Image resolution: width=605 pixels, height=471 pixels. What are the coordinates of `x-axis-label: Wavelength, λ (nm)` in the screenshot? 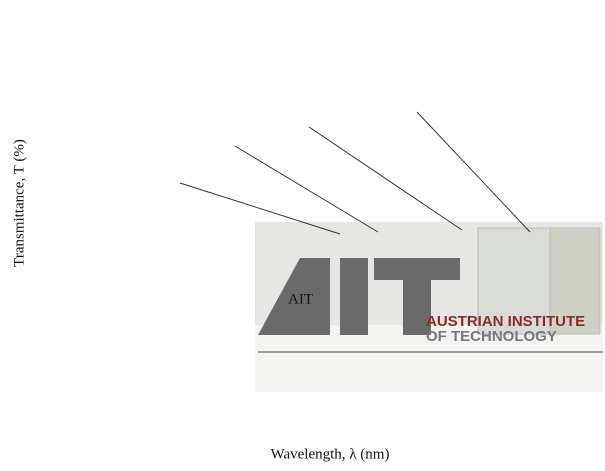 It's located at (330, 454).